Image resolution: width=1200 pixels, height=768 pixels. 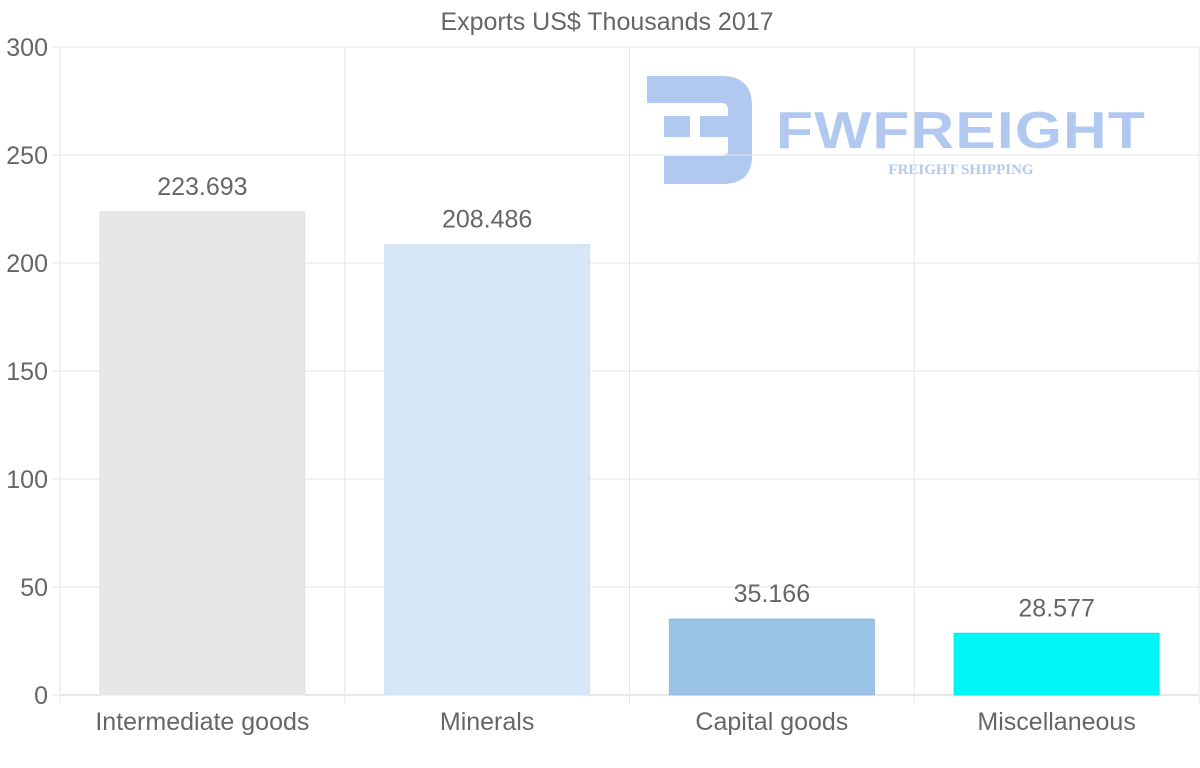 I want to click on y-tick-label: 100, so click(x=27, y=480).